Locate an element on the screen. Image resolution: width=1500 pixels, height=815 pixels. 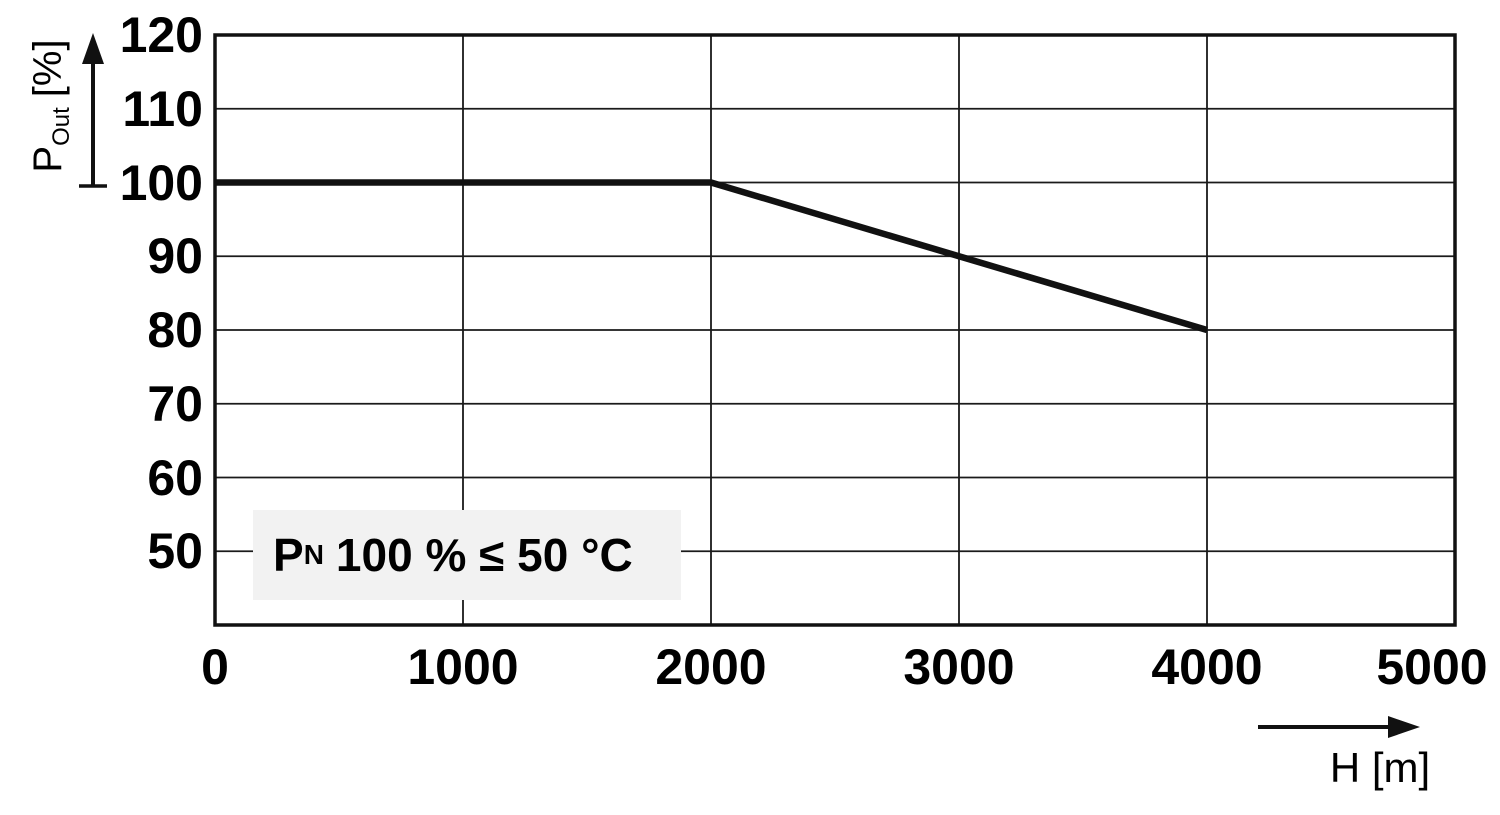
x-tick-label: 3000 is located at coordinates (959, 667).